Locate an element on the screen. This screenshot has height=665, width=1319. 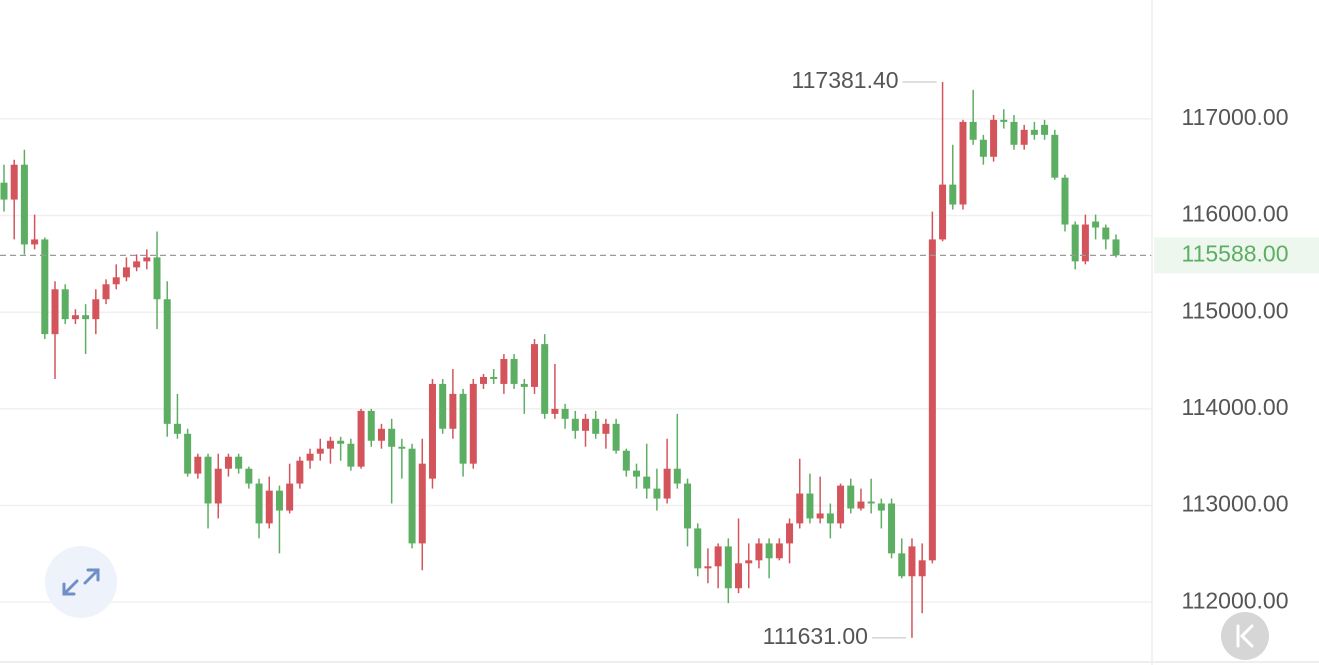
k-button is located at coordinates (1245, 636).